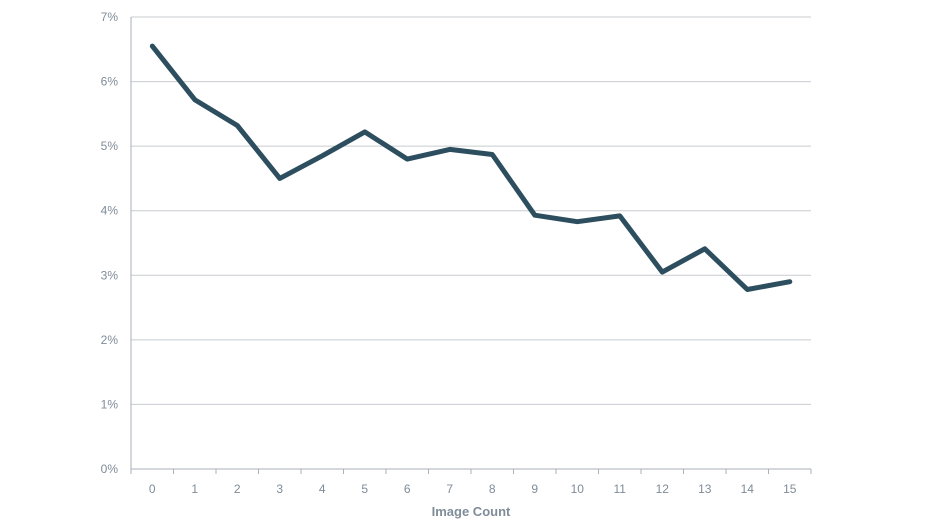 The image size is (928, 526). Describe the element at coordinates (534, 489) in the screenshot. I see `x-tick-label: 9` at that location.